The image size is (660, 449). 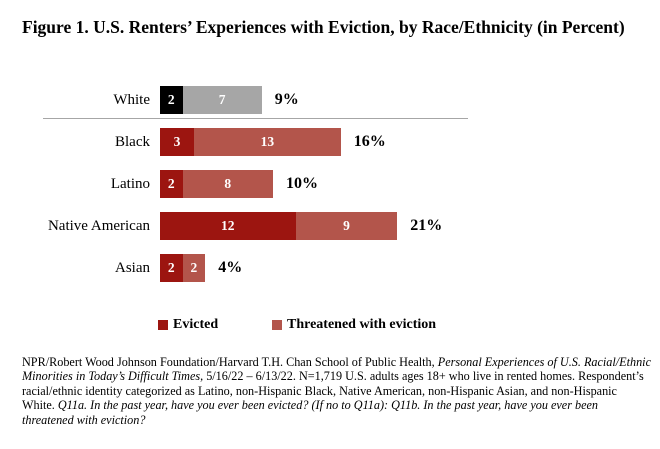 I want to click on bar-segment-threatened: 2, so click(x=194, y=268).